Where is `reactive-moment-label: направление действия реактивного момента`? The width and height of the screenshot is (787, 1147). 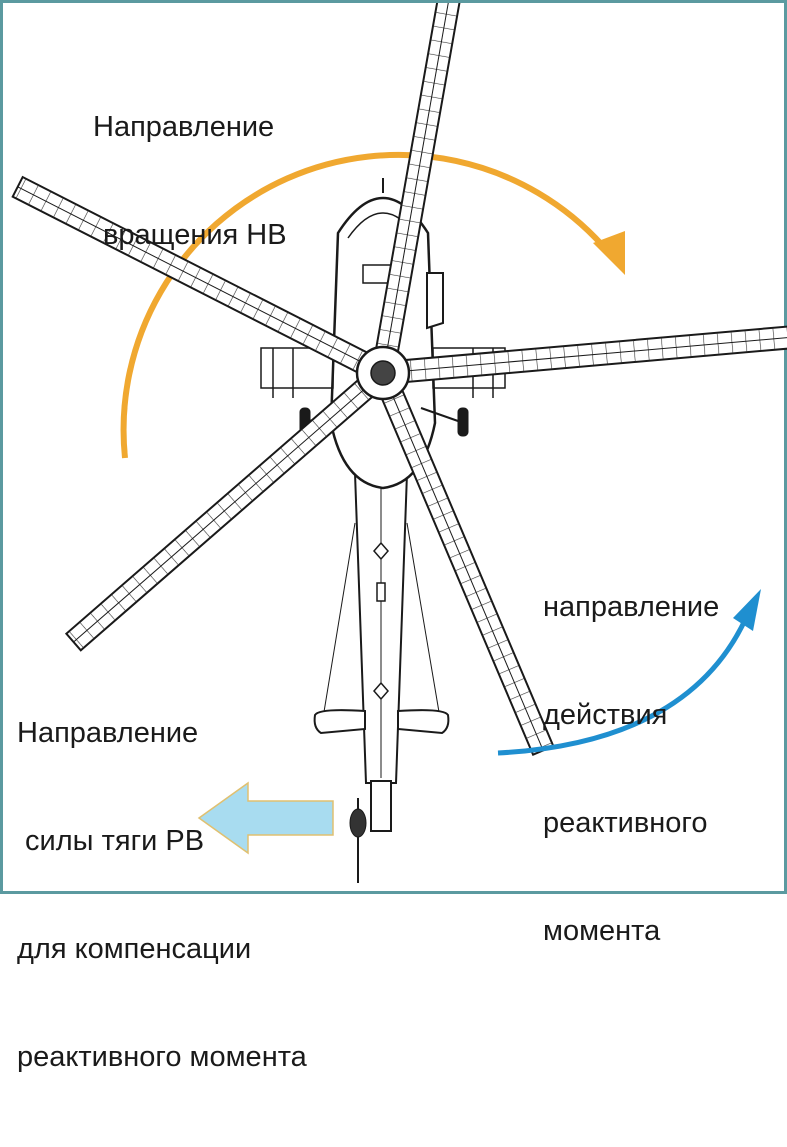 reactive-moment-label: направление действия реактивного момента is located at coordinates (631, 769).